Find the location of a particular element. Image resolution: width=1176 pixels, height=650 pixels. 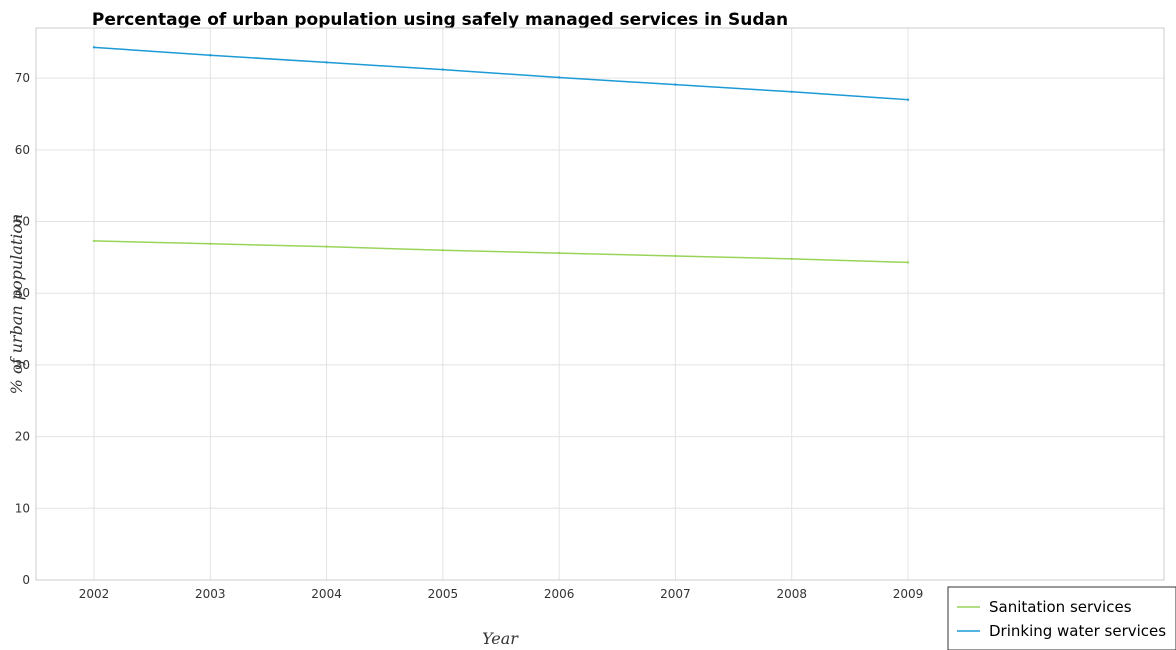

x-tick-label: 2008 is located at coordinates (791, 594).